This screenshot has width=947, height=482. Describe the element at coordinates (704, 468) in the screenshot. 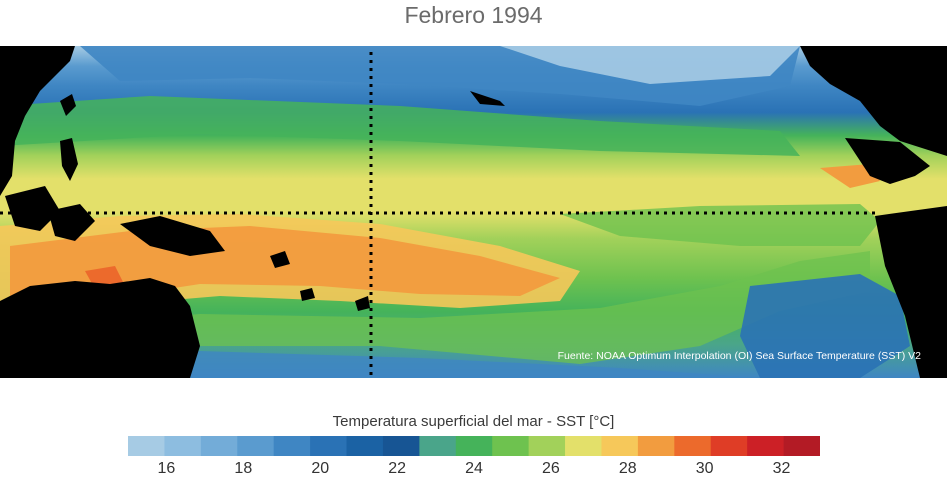

I see `colorbar-tick-label: 30` at that location.